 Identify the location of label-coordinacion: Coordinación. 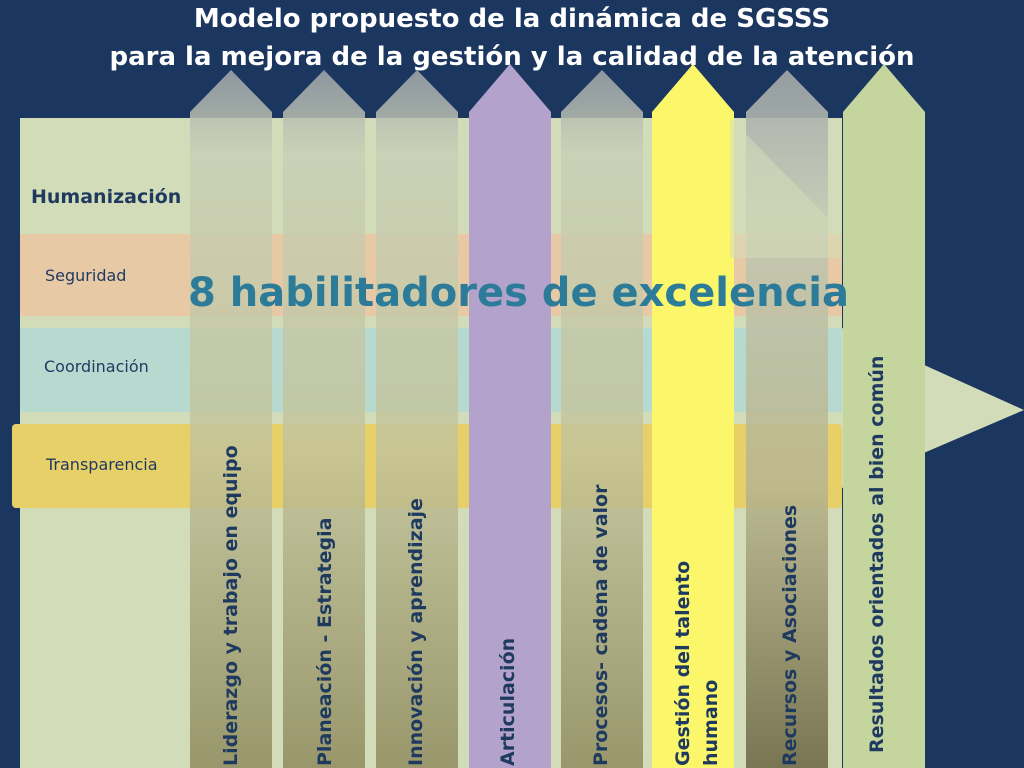
(96, 366).